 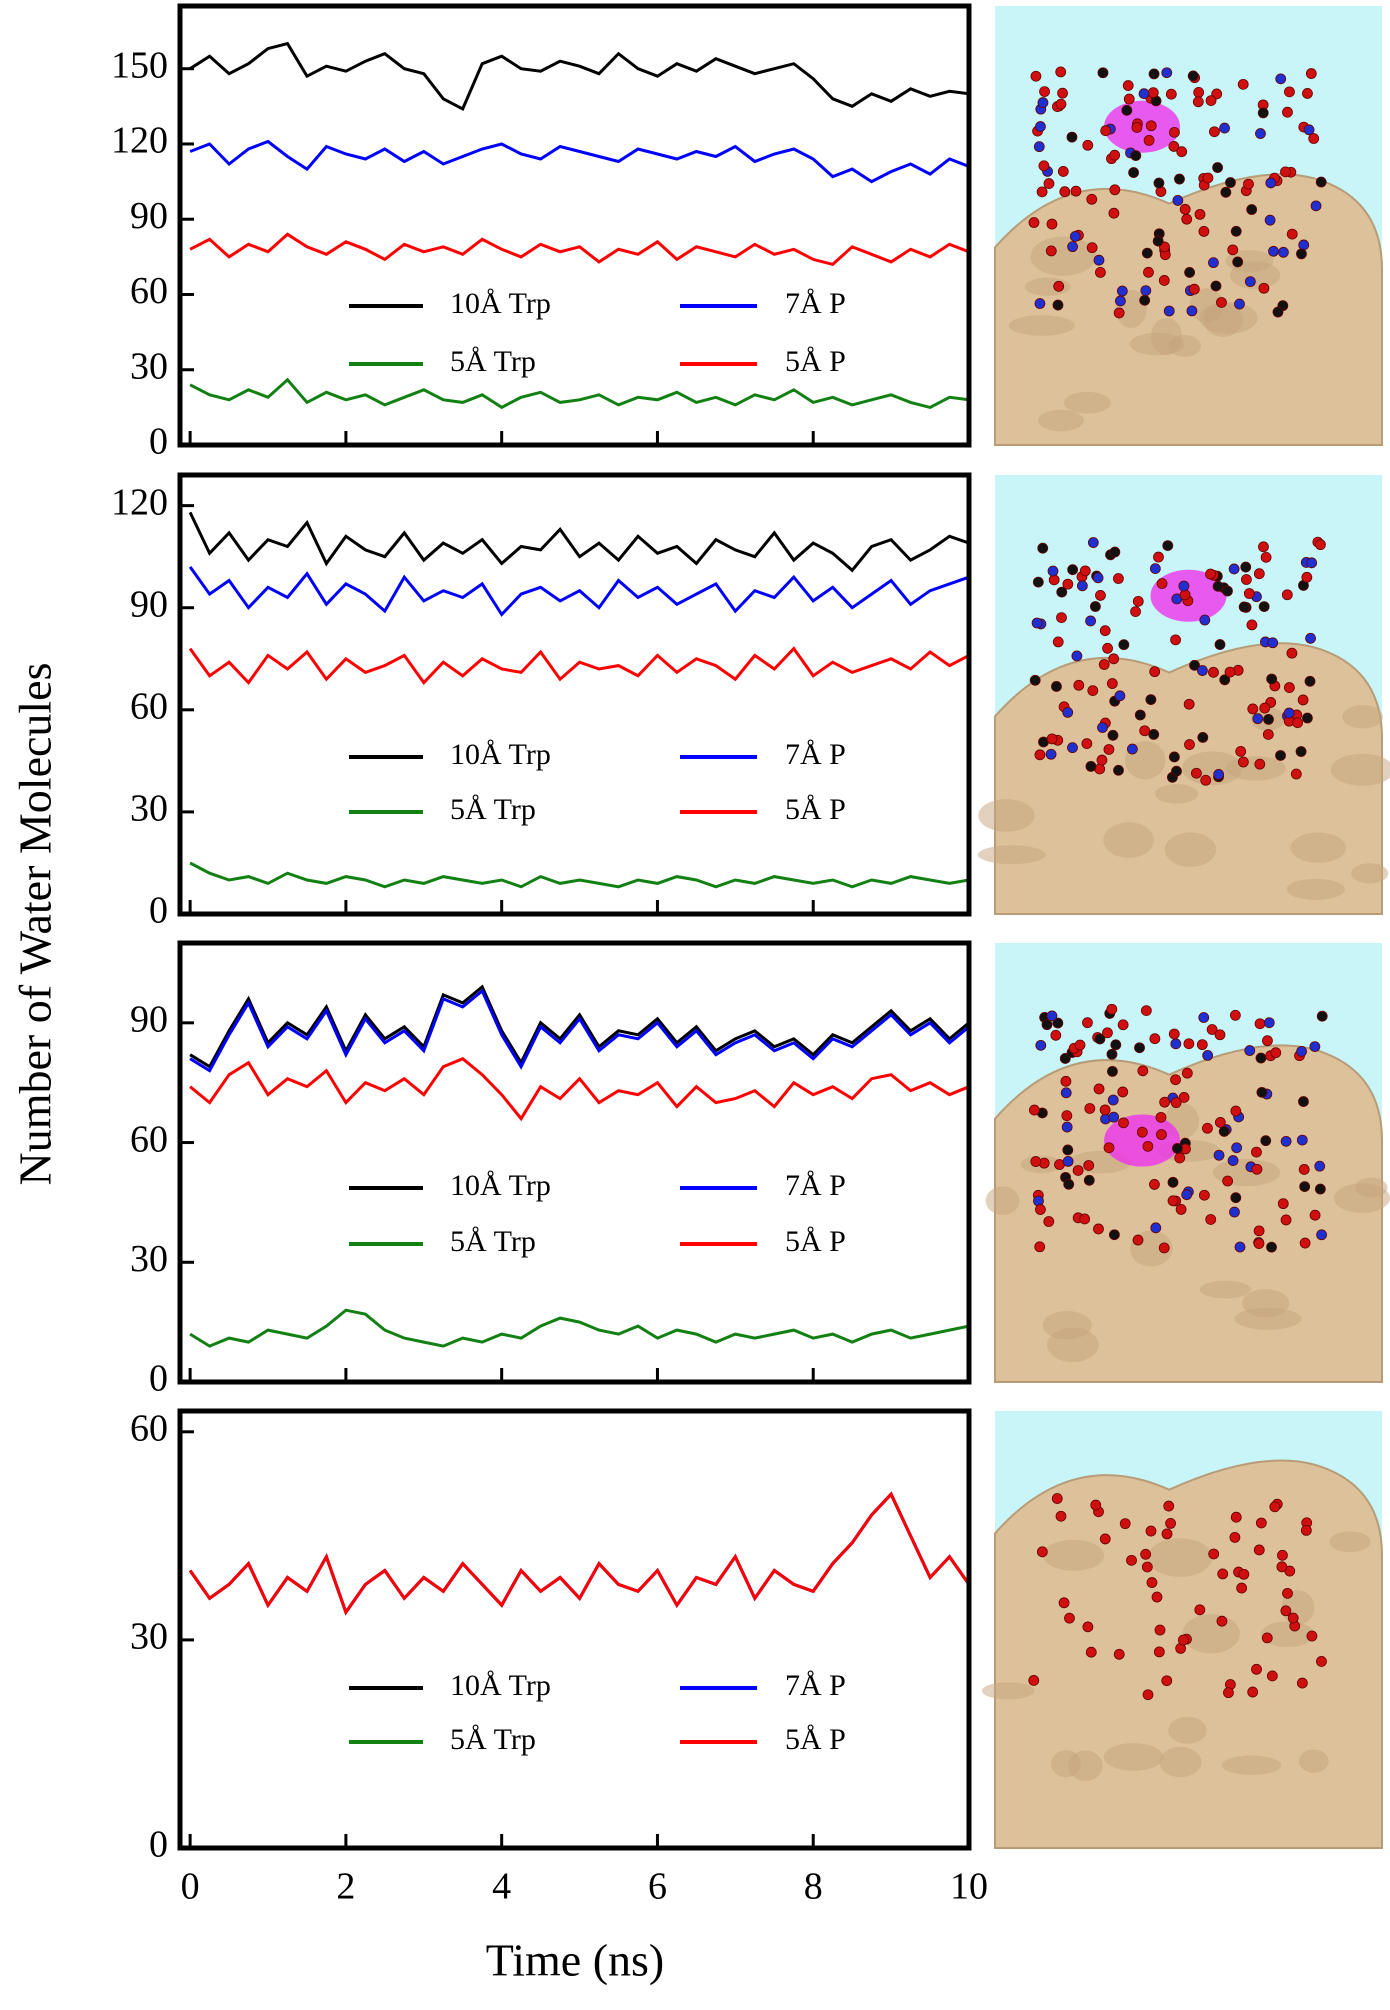 I want to click on y-tick-label: 0, so click(x=158, y=1379).